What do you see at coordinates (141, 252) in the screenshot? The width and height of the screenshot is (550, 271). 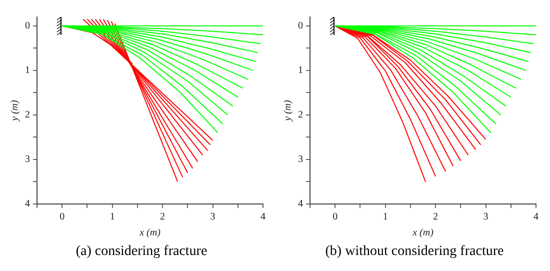 I see `text: (a) considering fracture` at bounding box center [141, 252].